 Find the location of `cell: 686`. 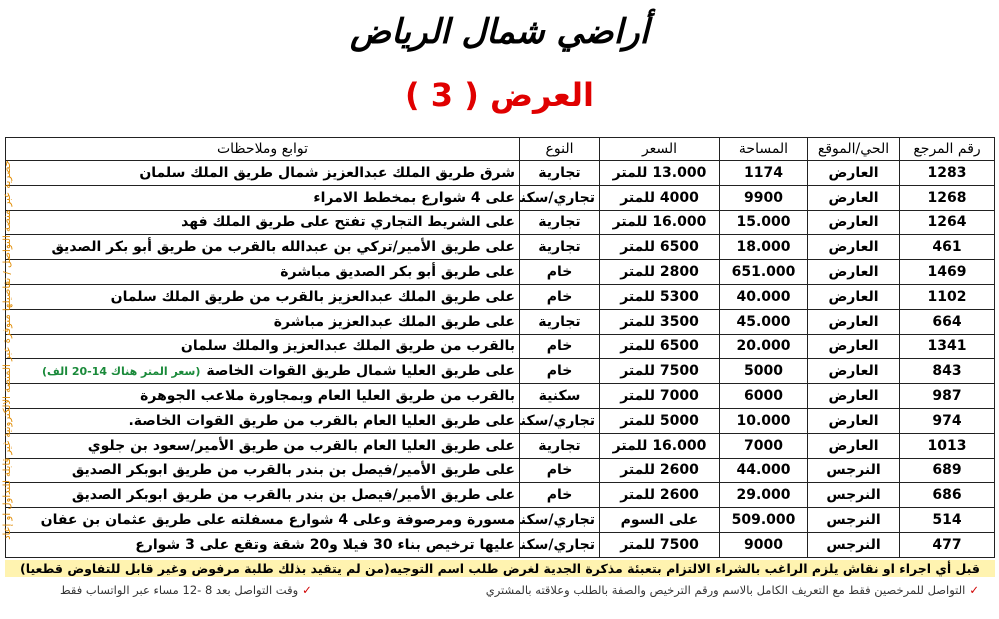

cell: 686 is located at coordinates (947, 495).